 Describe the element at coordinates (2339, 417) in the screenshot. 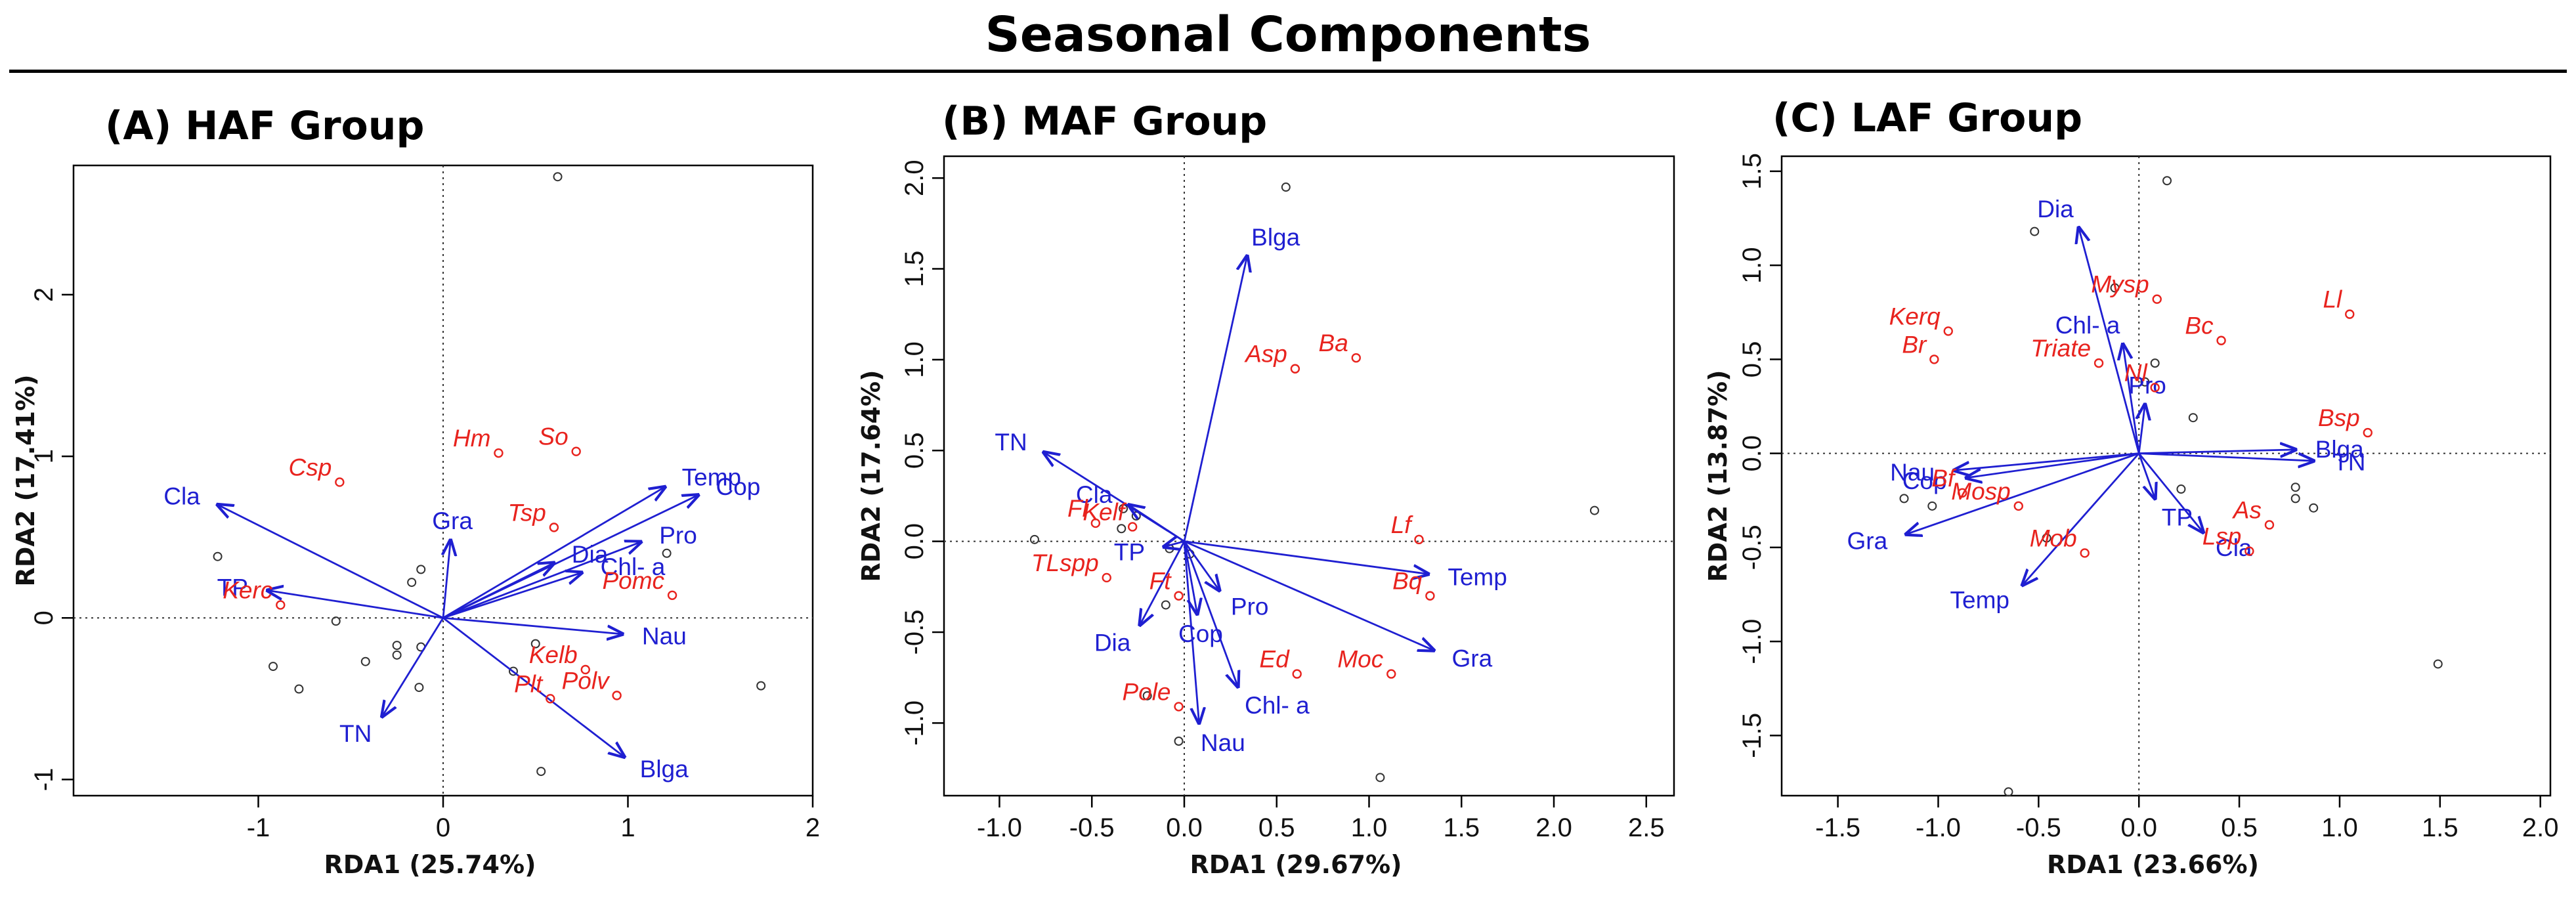

I see `species-label: Bsp` at that location.